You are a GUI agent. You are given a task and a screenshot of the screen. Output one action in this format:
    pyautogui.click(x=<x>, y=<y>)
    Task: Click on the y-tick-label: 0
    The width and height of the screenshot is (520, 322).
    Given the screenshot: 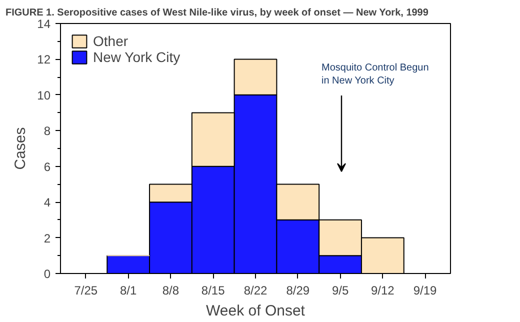 What is the action you would take?
    pyautogui.click(x=47, y=274)
    